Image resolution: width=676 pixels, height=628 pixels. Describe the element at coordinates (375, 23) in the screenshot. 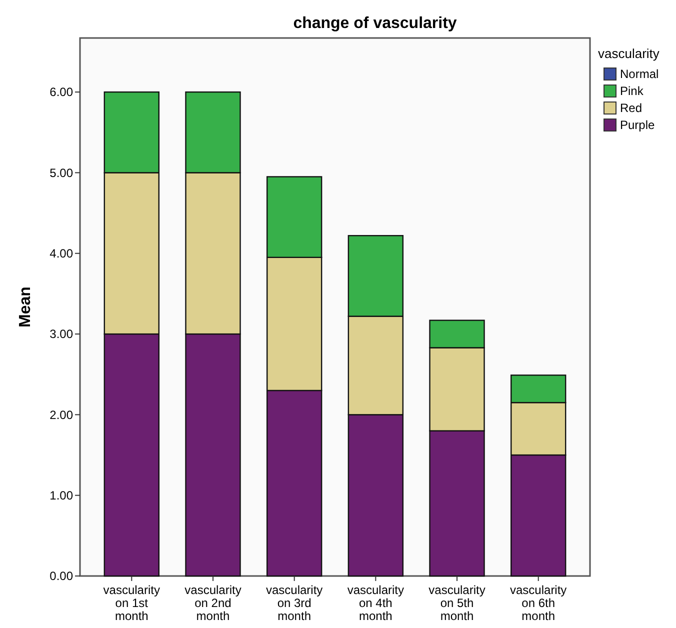

I see `chart-title: change of vascularity` at that location.